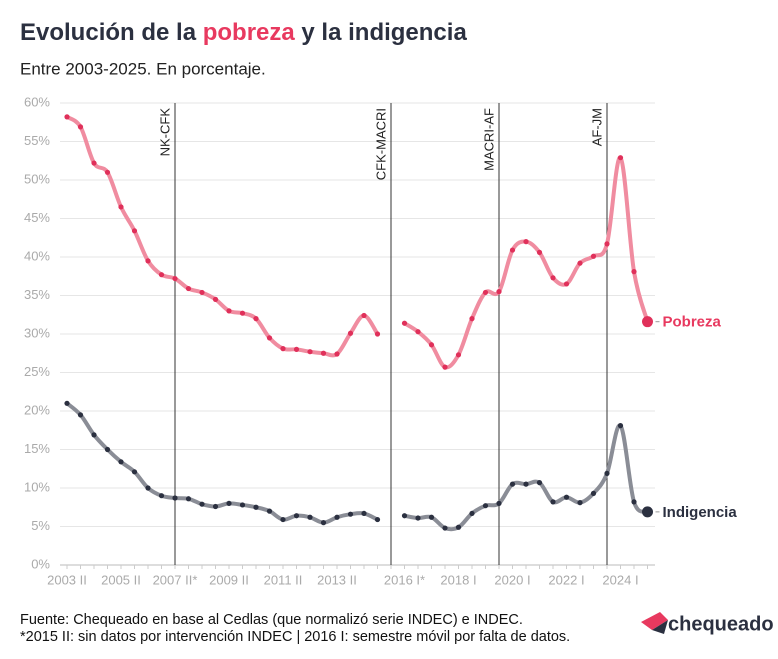 The image size is (778, 659). Describe the element at coordinates (700, 512) in the screenshot. I see `legend-label: Indigencia` at that location.